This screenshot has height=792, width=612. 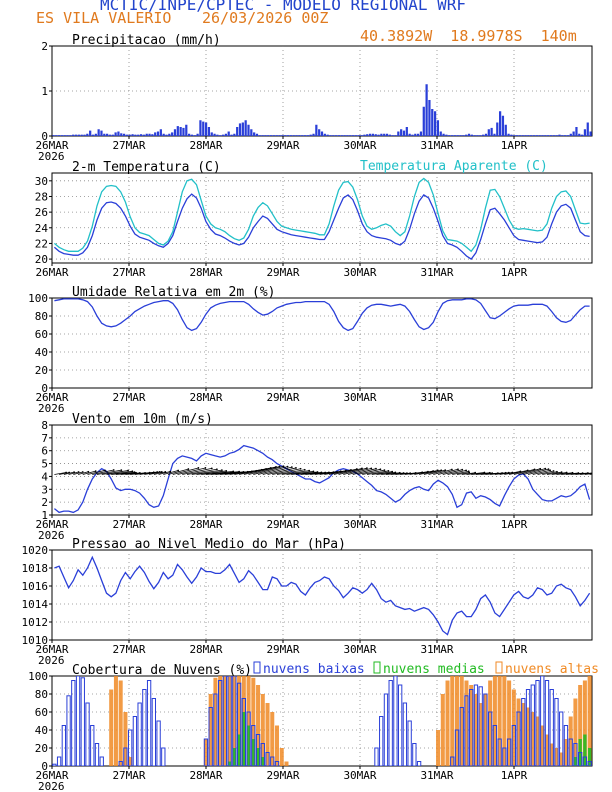 What do you see at coordinates (42, 228) in the screenshot?
I see `y-tick-label: 24` at bounding box center [42, 228].